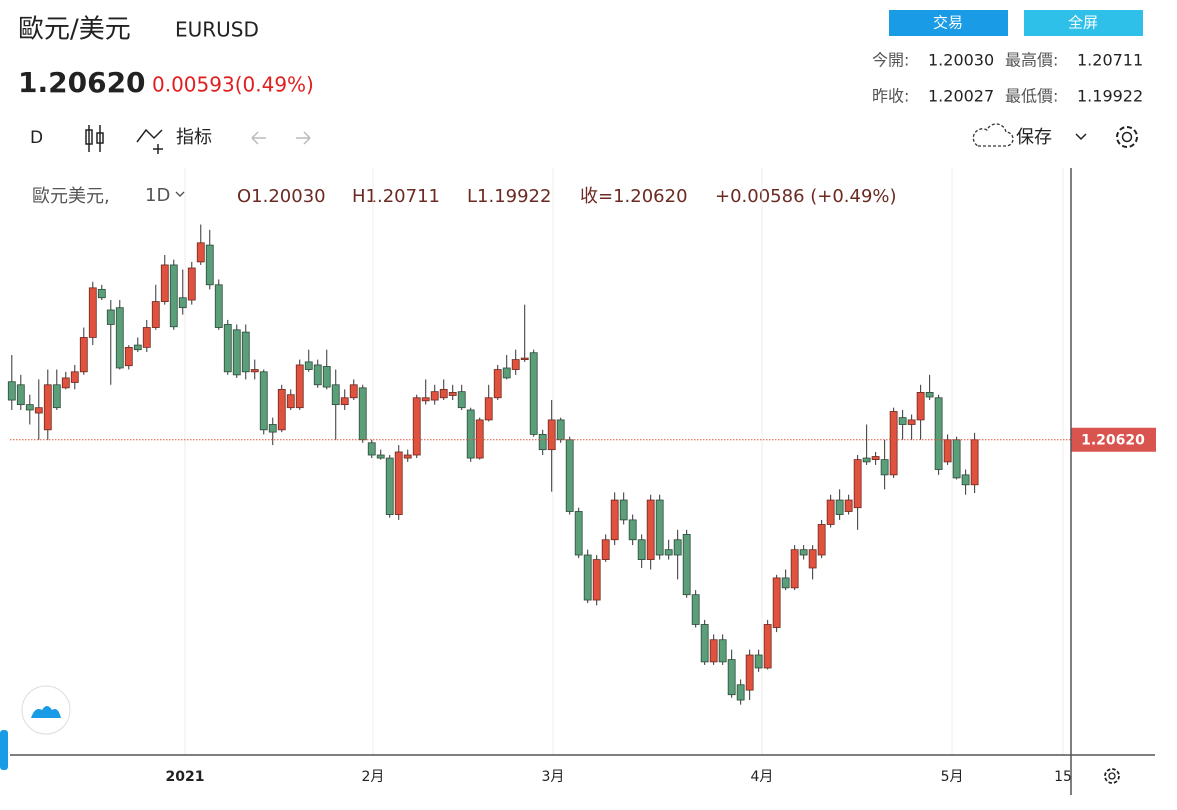  Describe the element at coordinates (1034, 137) in the screenshot. I see `save-button: 保存` at that location.